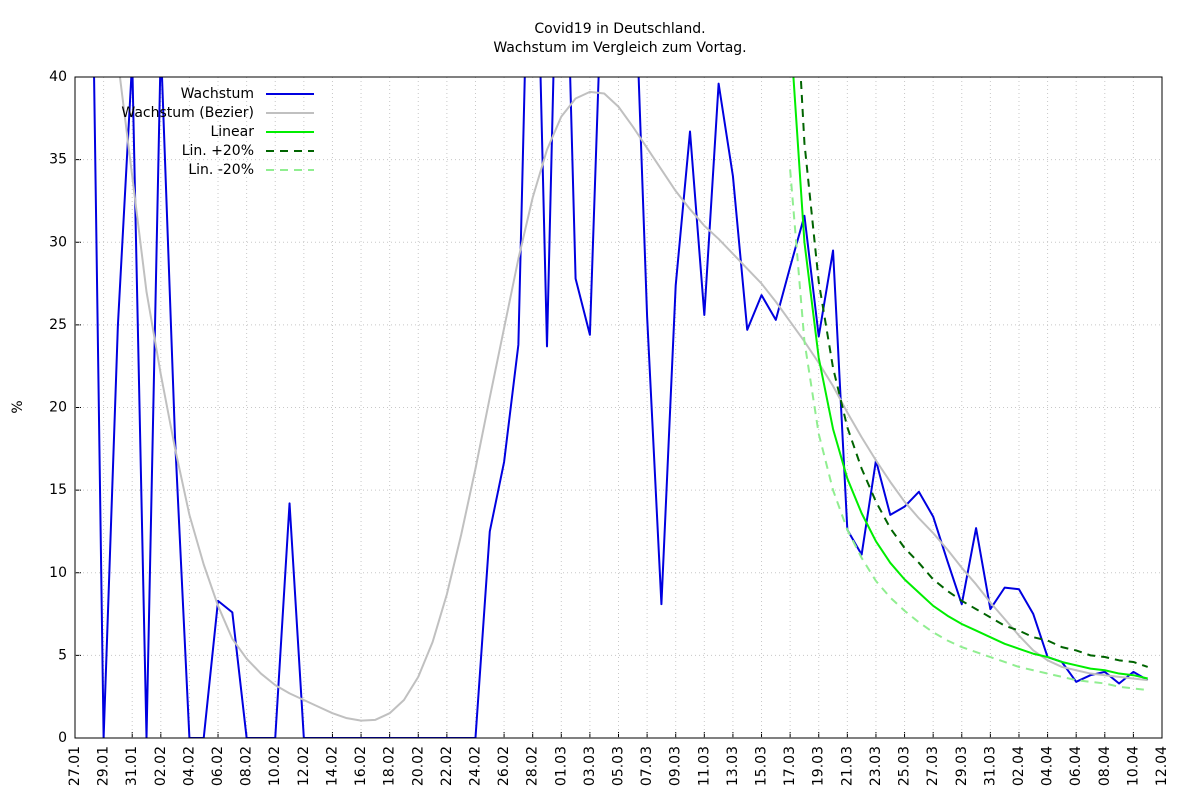  I want to click on chart-subtitle: Wachstum im Vergleich zum Vortag., so click(619, 48).